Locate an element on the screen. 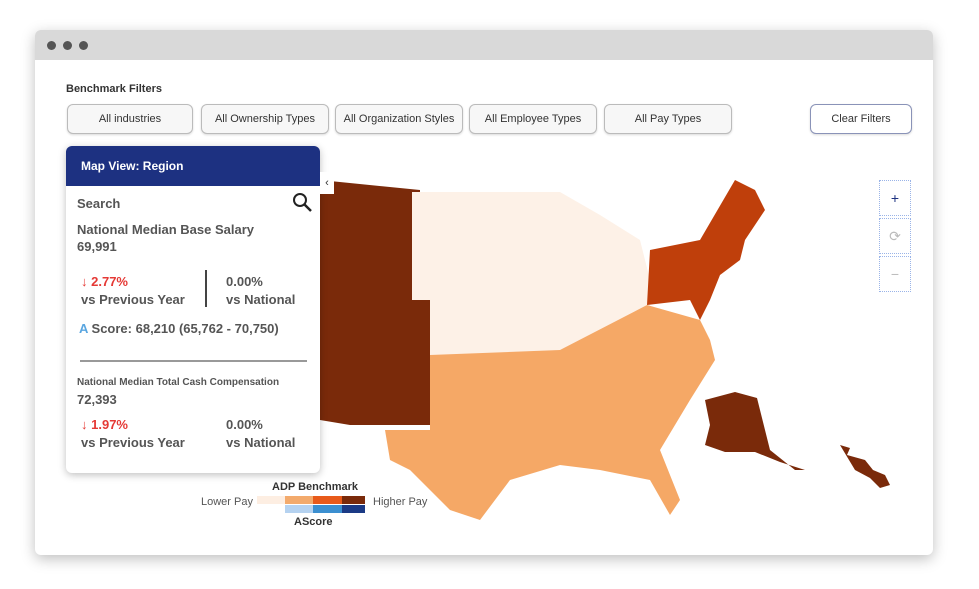 The width and height of the screenshot is (979, 589). title-bar is located at coordinates (484, 45).